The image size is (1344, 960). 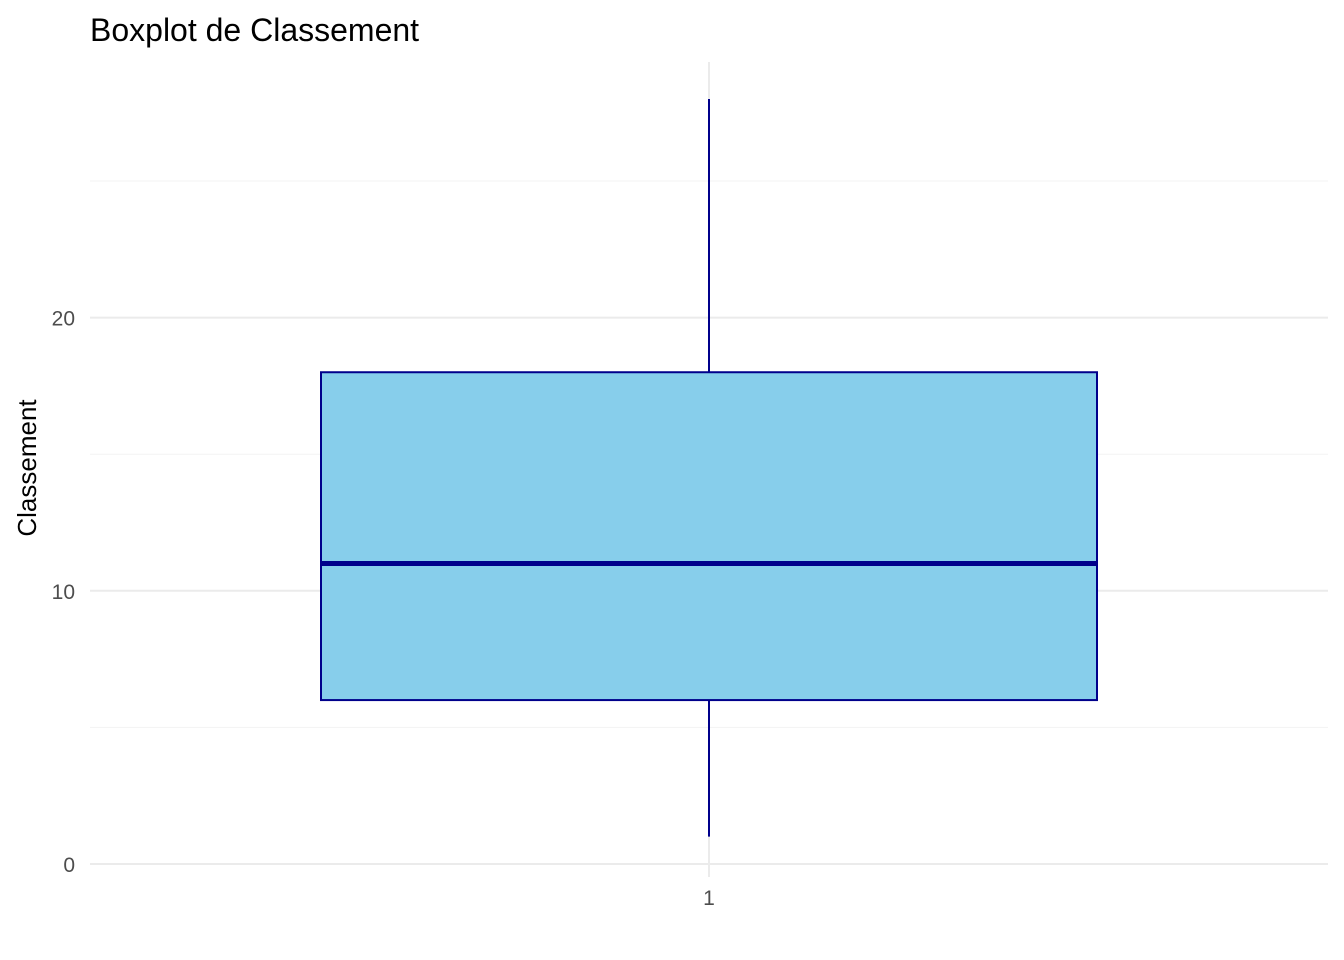 I want to click on y-axis-label: Classement, so click(x=27, y=468).